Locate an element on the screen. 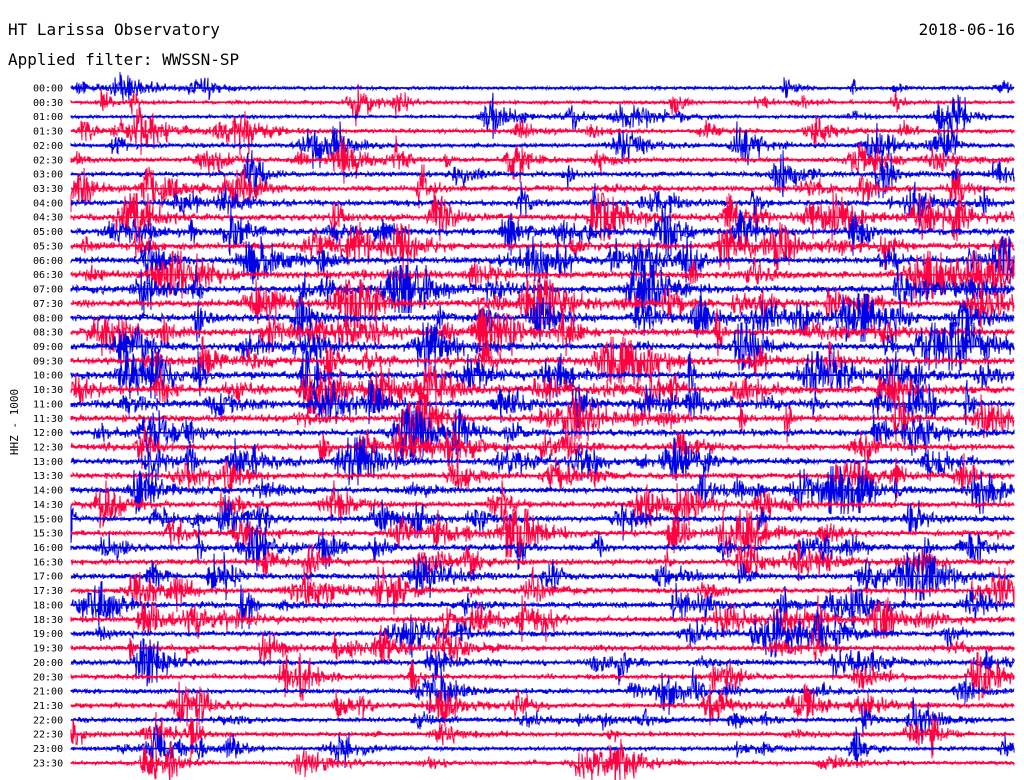 This screenshot has width=1024, height=780. time-label: 04:30 is located at coordinates (48, 218).